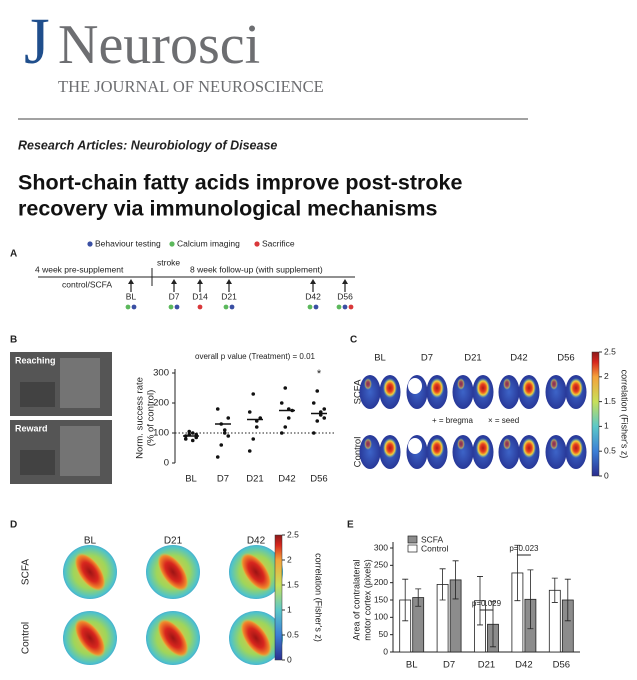 The width and height of the screenshot is (637, 680). Describe the element at coordinates (358, 391) in the screenshot. I see `row-label: SCFA` at that location.